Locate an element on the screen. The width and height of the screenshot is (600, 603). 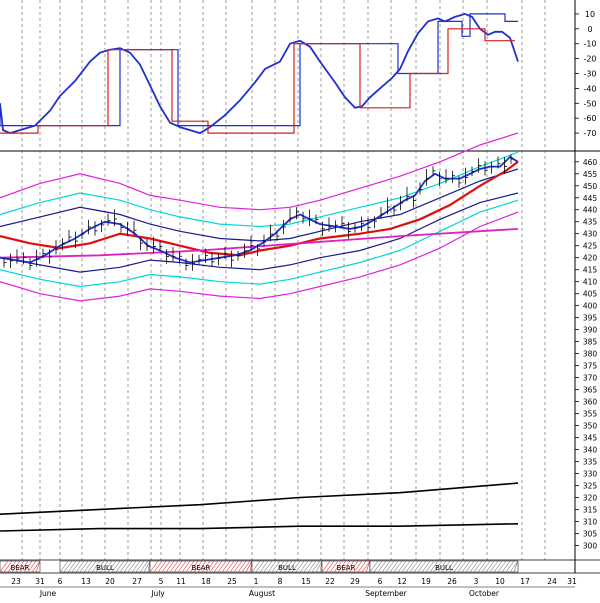
price-tick-label-7: 425 is located at coordinates (590, 246).